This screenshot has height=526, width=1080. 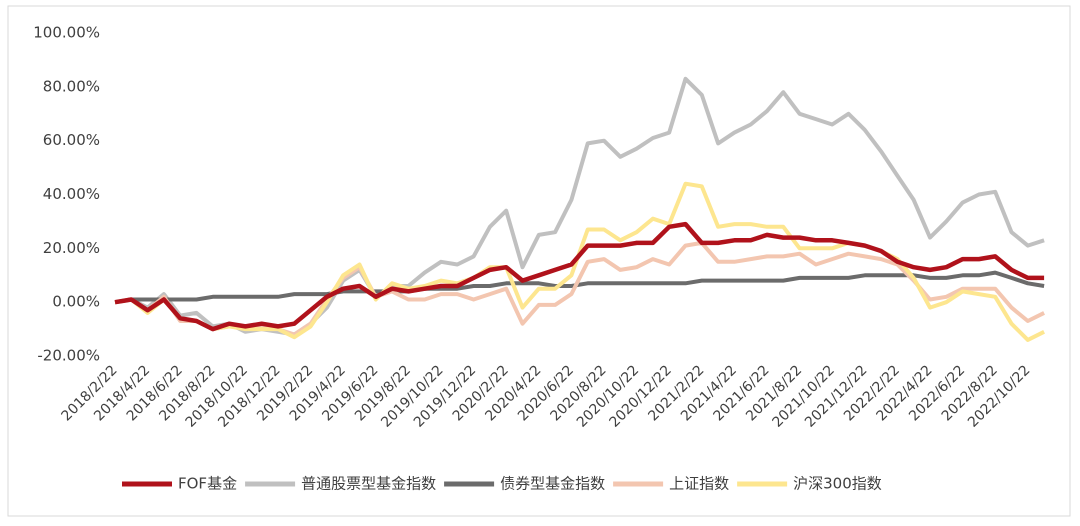 What do you see at coordinates (368, 484) in the screenshot?
I see `legend-label: 普通股票型基金指数` at bounding box center [368, 484].